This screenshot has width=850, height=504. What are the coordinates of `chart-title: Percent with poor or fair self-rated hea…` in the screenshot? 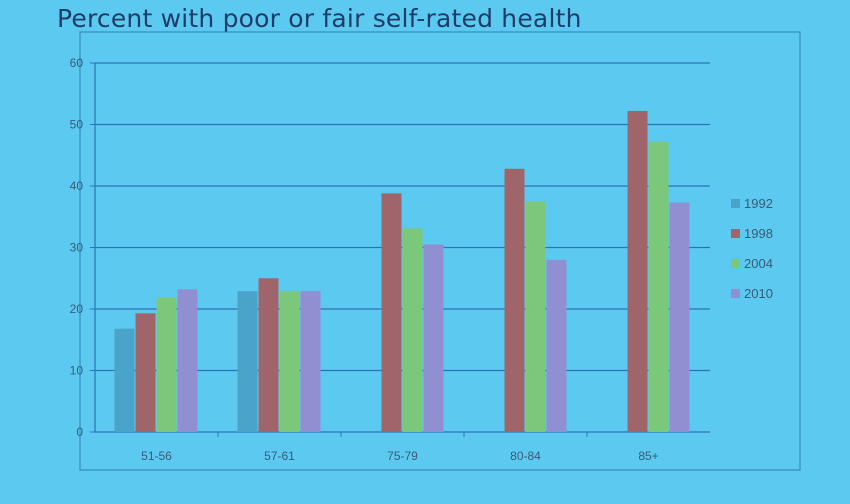 It's located at (319, 18).